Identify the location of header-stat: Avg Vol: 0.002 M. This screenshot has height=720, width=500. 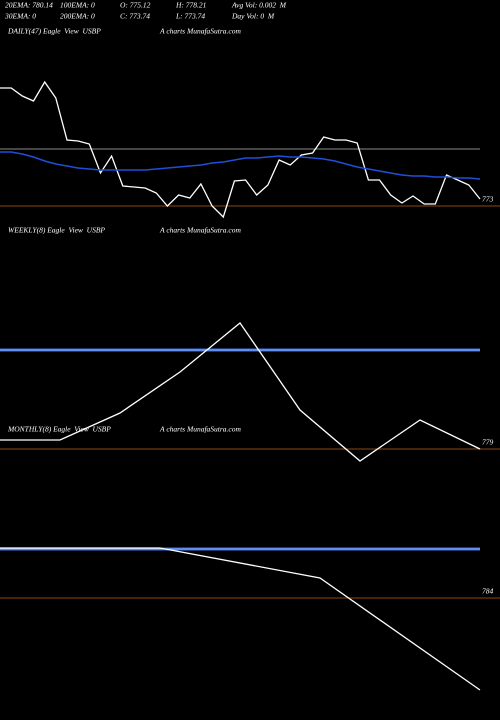
(259, 5).